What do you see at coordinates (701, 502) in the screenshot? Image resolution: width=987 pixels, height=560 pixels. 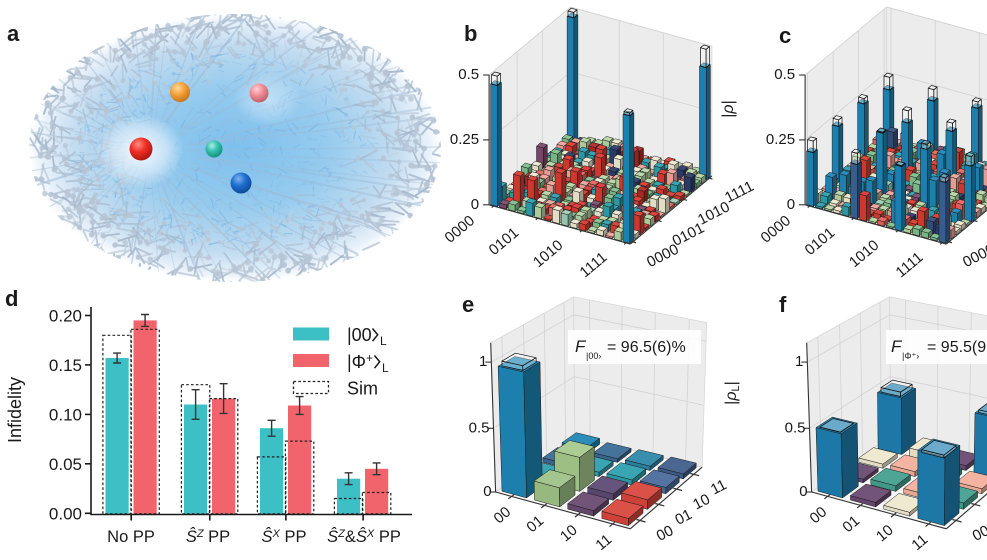 I see `svg-text: 10` at bounding box center [701, 502].